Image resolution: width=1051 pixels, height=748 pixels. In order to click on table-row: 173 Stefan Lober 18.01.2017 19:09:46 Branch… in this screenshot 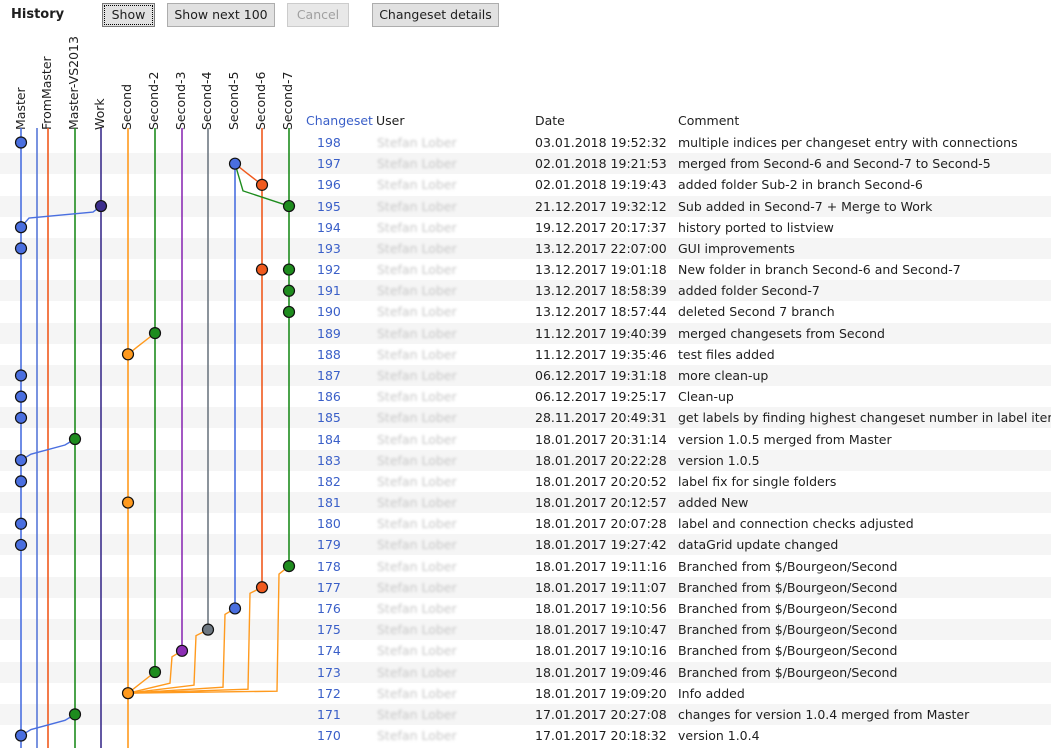, I will do `click(525, 672)`.